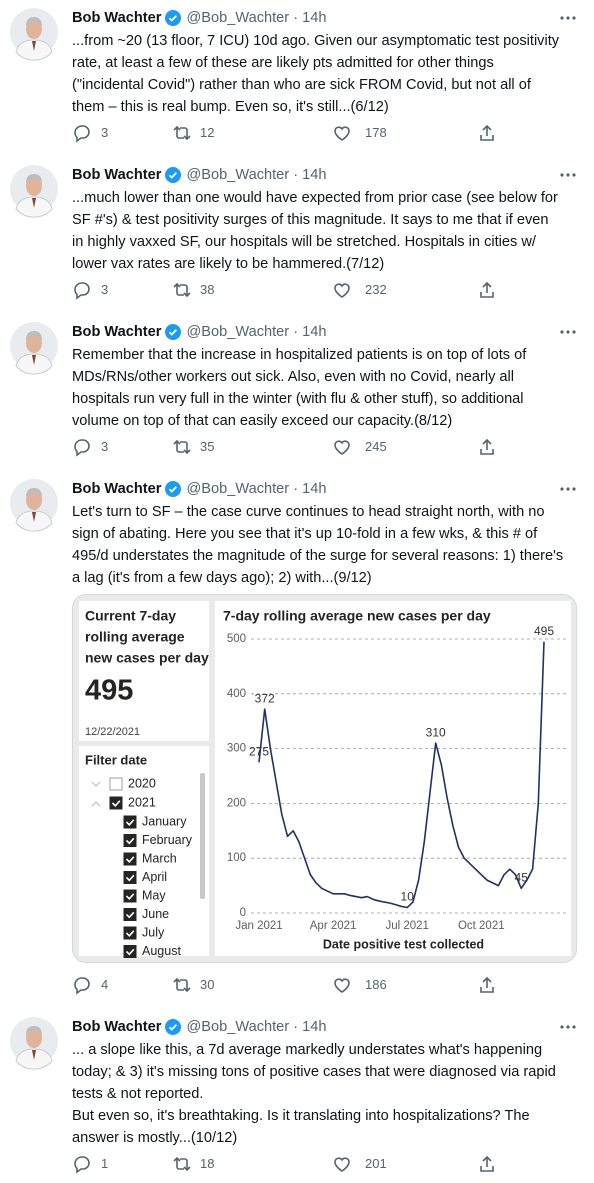 The image size is (594, 1183). Describe the element at coordinates (138, 1094) in the screenshot. I see `tweet-text-line: tests & not reported.` at that location.